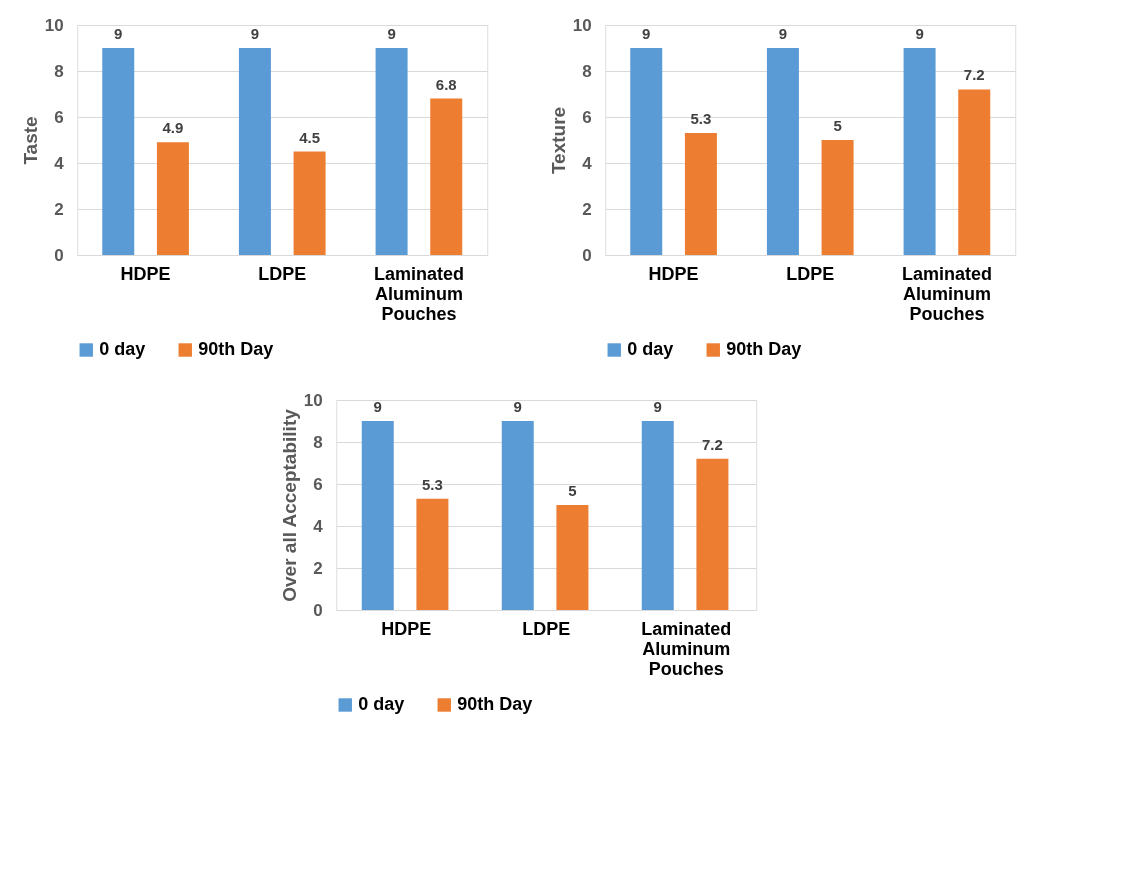  What do you see at coordinates (446, 84) in the screenshot?
I see `data-label: 6.8` at bounding box center [446, 84].